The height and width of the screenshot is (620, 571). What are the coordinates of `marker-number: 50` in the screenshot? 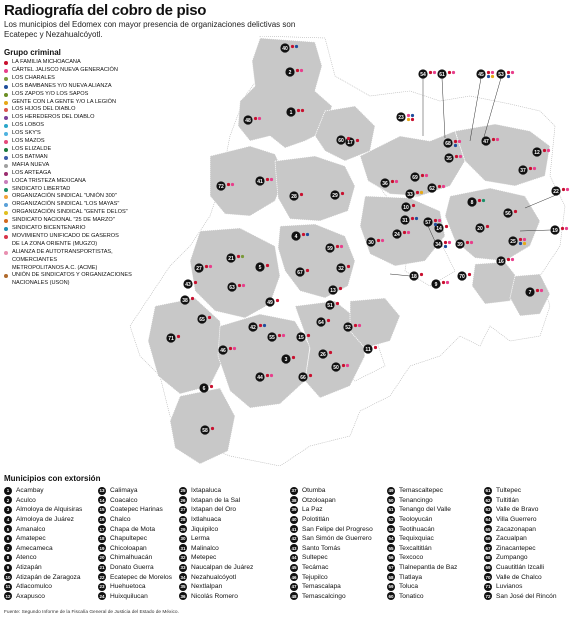 It's located at (336, 368).